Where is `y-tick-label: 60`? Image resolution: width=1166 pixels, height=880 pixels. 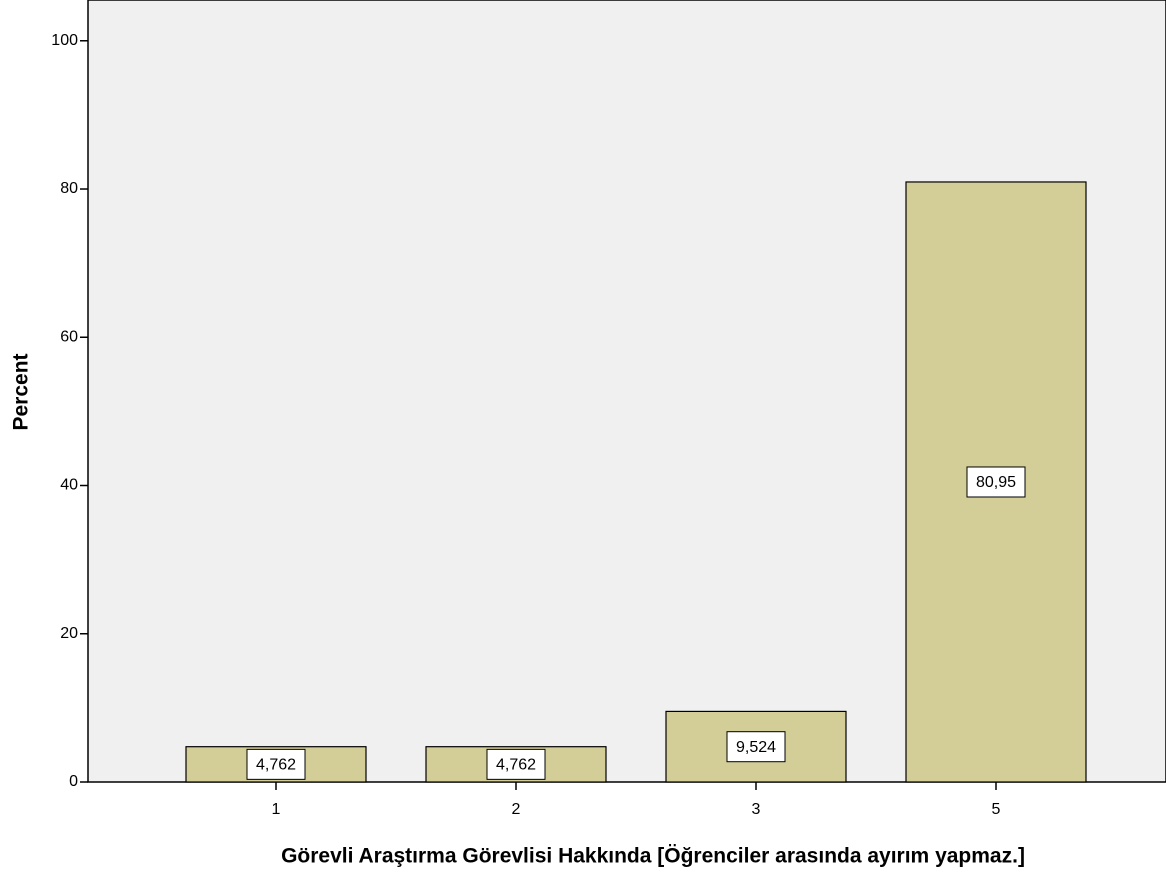
y-tick-label: 60 is located at coordinates (69, 336).